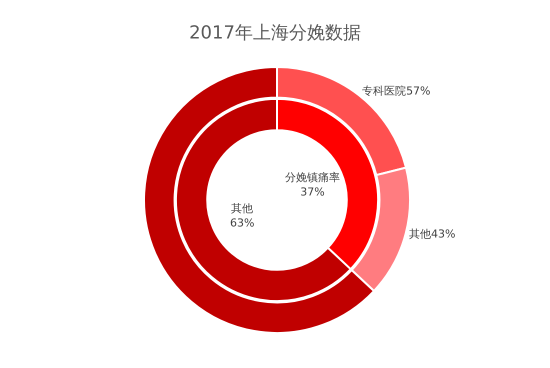 This screenshot has width=550, height=368. What do you see at coordinates (312, 191) in the screenshot?
I see `data-label: 37%` at bounding box center [312, 191].